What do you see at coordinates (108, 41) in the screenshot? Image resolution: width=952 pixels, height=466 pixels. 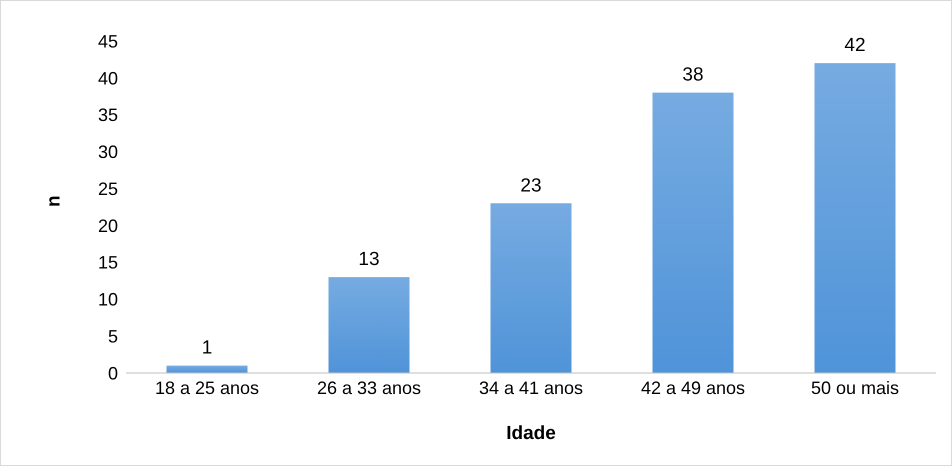 I see `y-tick-label: 45` at bounding box center [108, 41].